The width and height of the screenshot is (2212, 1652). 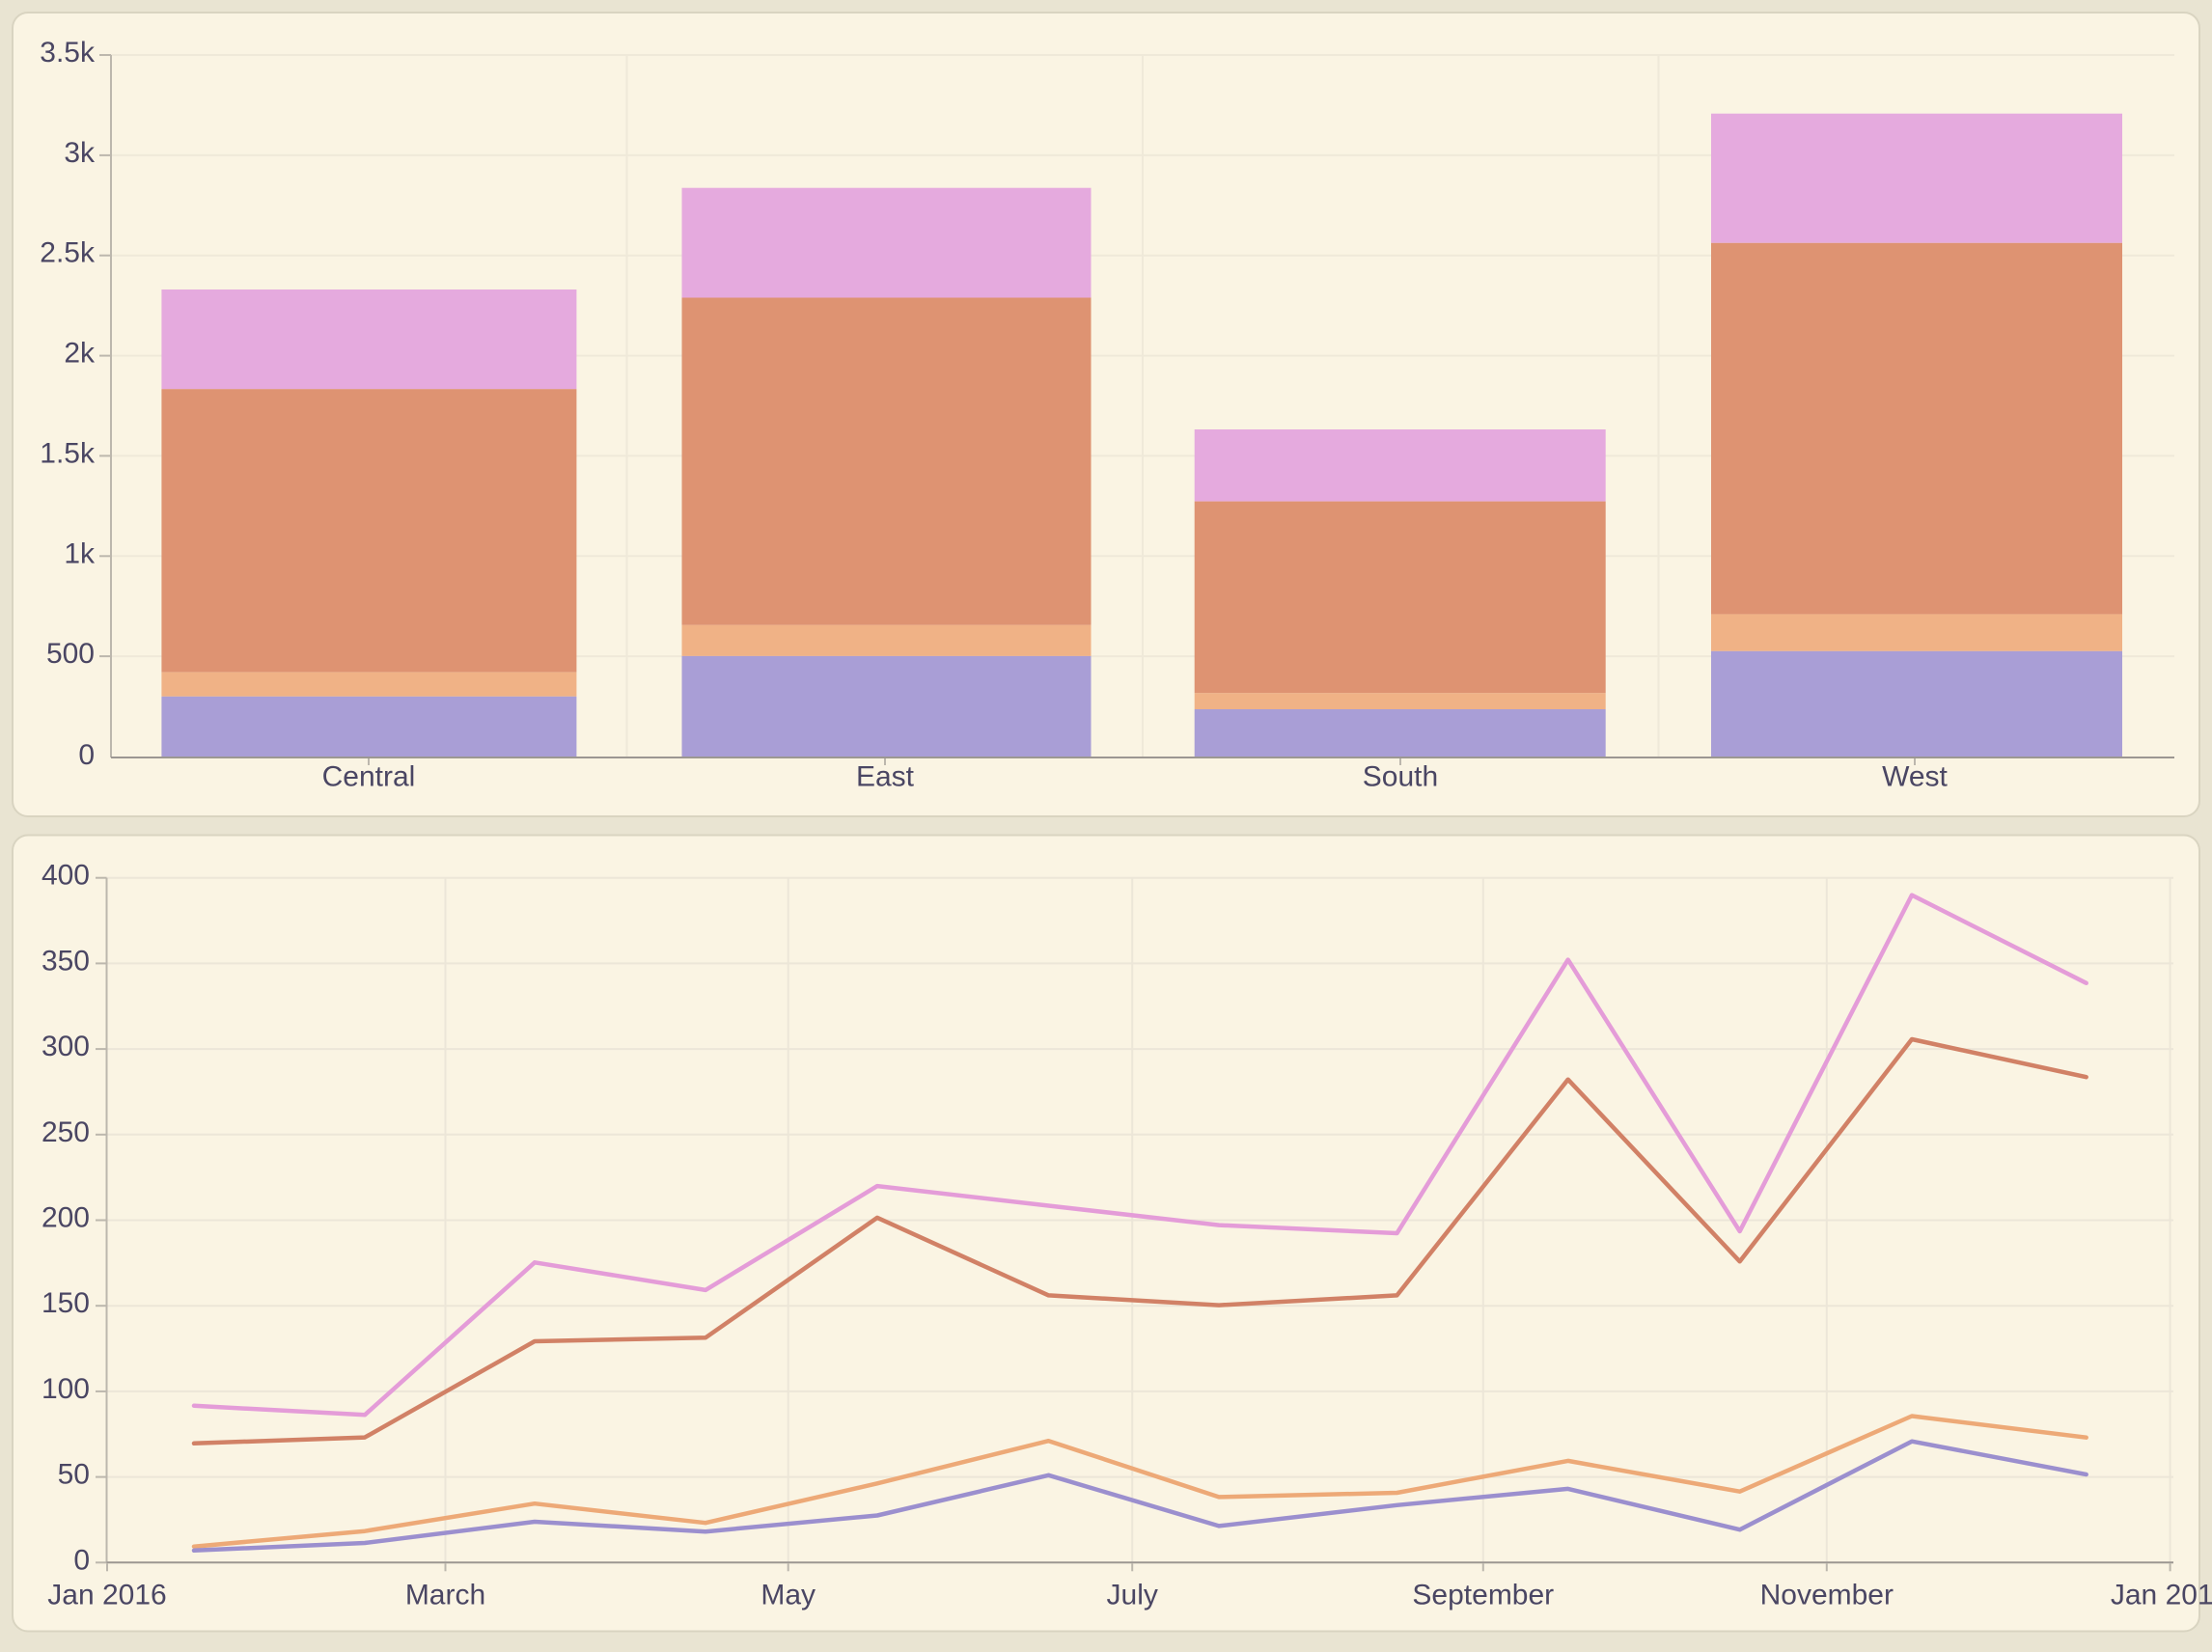 I want to click on svg-text: November, so click(x=1827, y=1595).